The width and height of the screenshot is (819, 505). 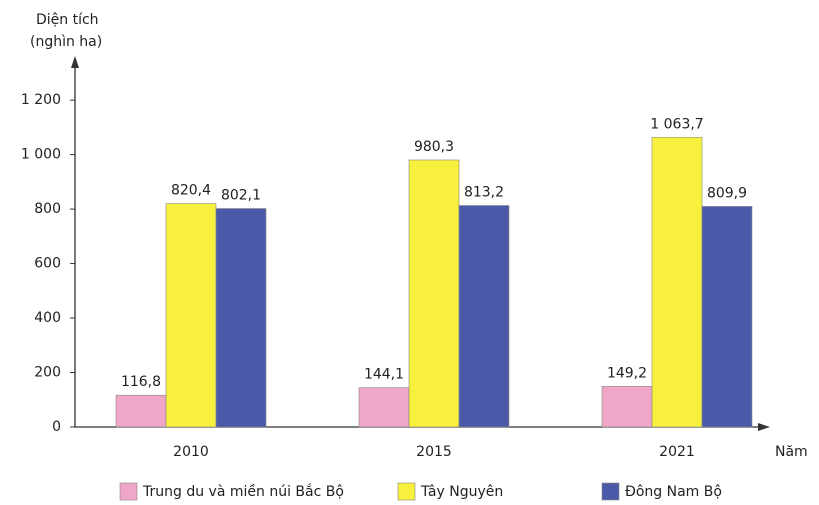 What do you see at coordinates (67, 20) in the screenshot?
I see `y-axis-title: Diện tích` at bounding box center [67, 20].